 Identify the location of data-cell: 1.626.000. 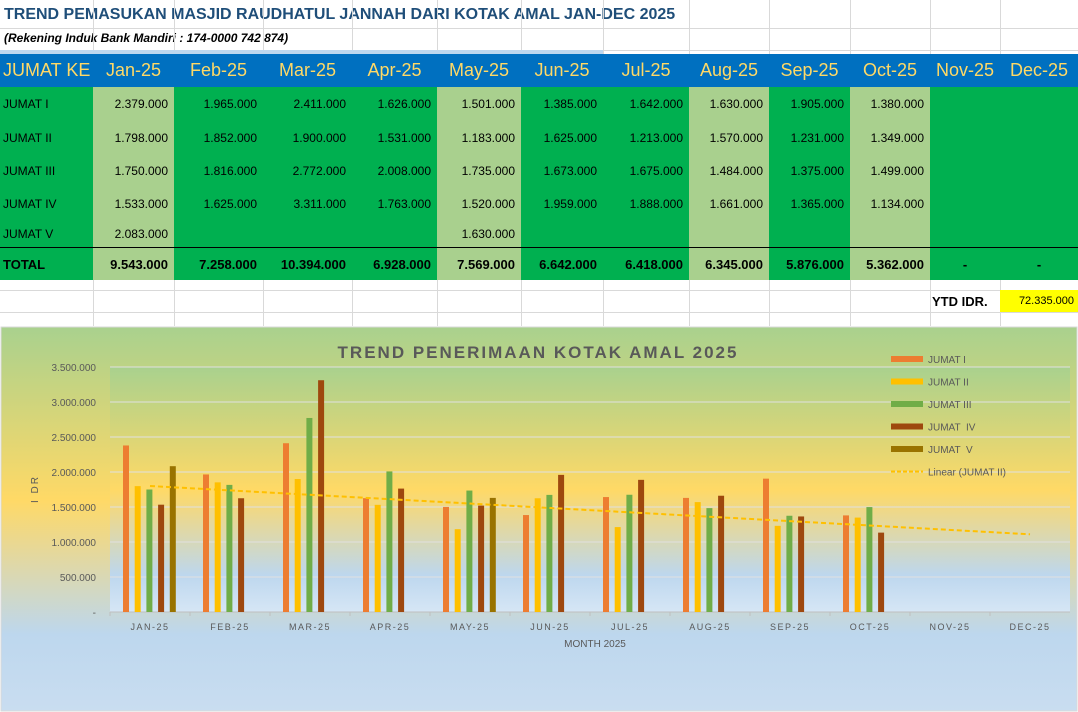
(394, 104).